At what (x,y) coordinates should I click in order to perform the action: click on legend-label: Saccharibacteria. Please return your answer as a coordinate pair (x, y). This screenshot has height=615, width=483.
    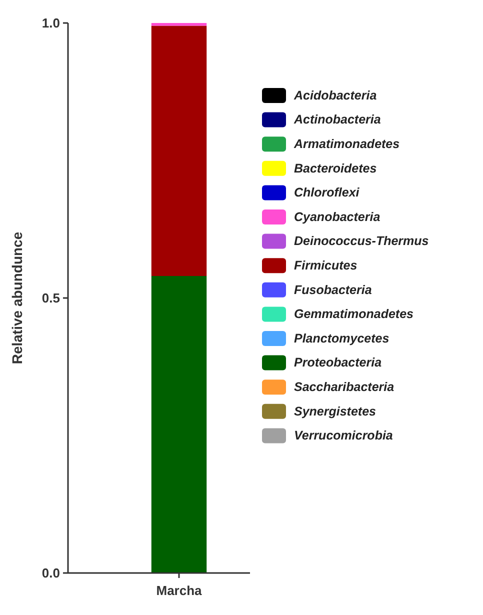
    Looking at the image, I should click on (344, 387).